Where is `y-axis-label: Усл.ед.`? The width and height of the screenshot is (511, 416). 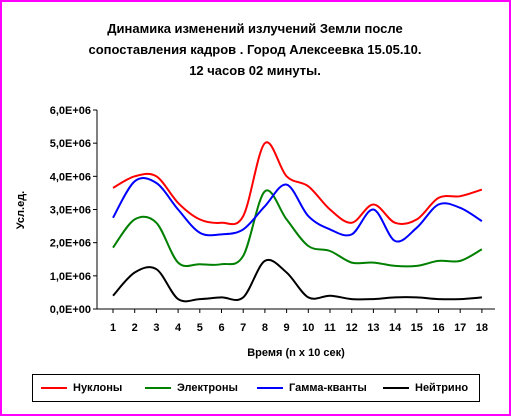 y-axis-label: Усл.ед. is located at coordinates (21, 210).